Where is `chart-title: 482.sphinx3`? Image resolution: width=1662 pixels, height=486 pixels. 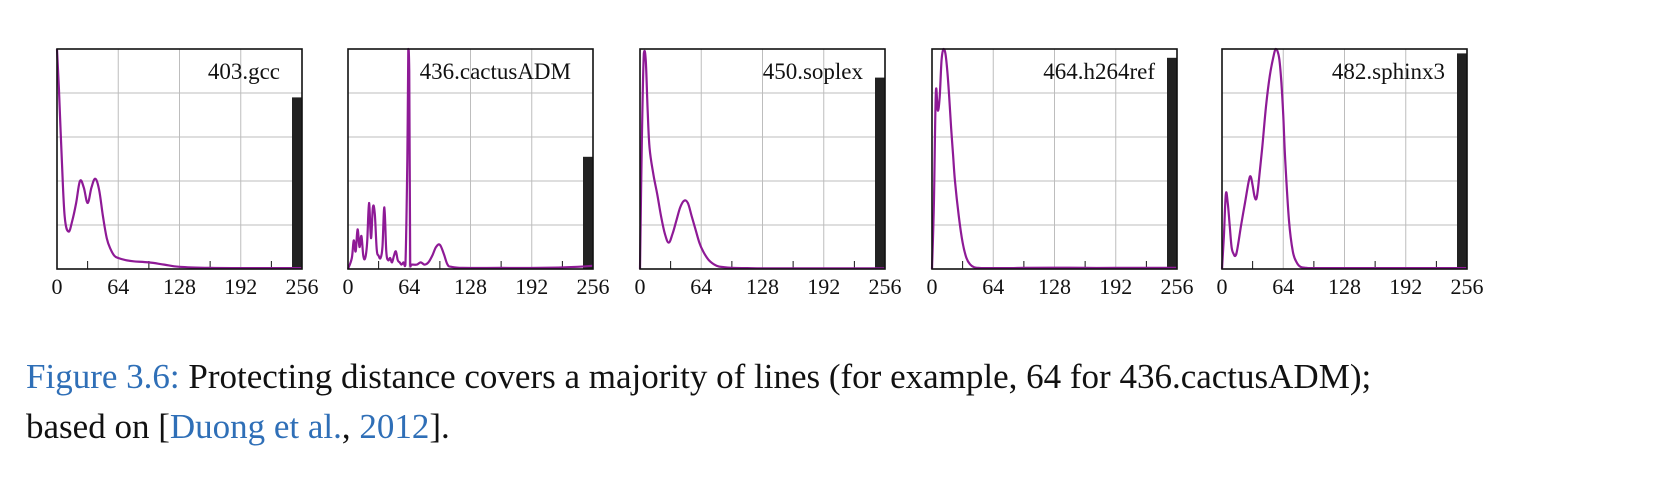 chart-title: 482.sphinx3 is located at coordinates (1388, 71).